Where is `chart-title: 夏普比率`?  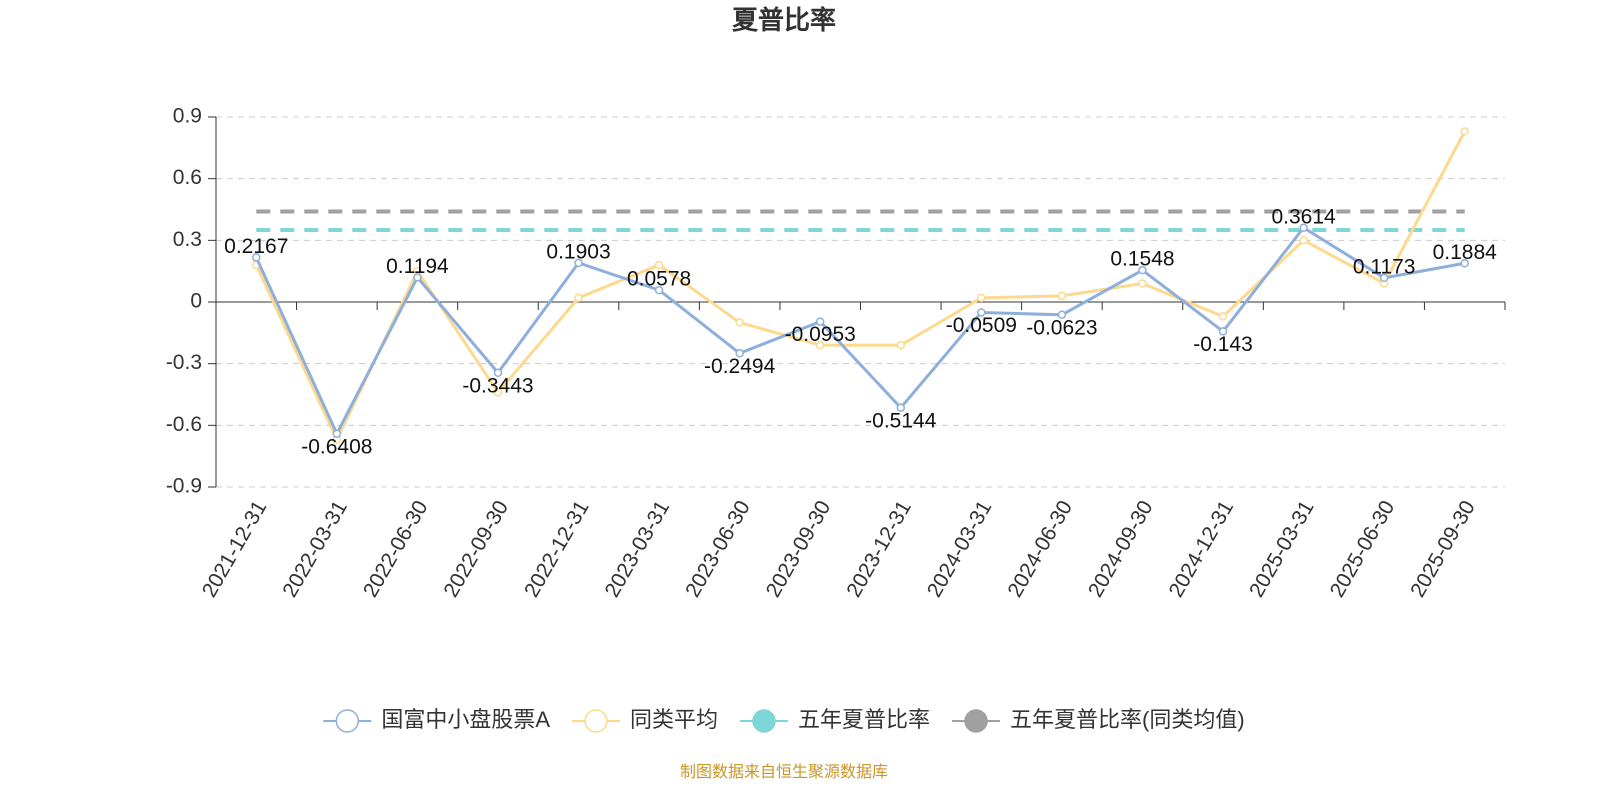 chart-title: 夏普比率 is located at coordinates (784, 20).